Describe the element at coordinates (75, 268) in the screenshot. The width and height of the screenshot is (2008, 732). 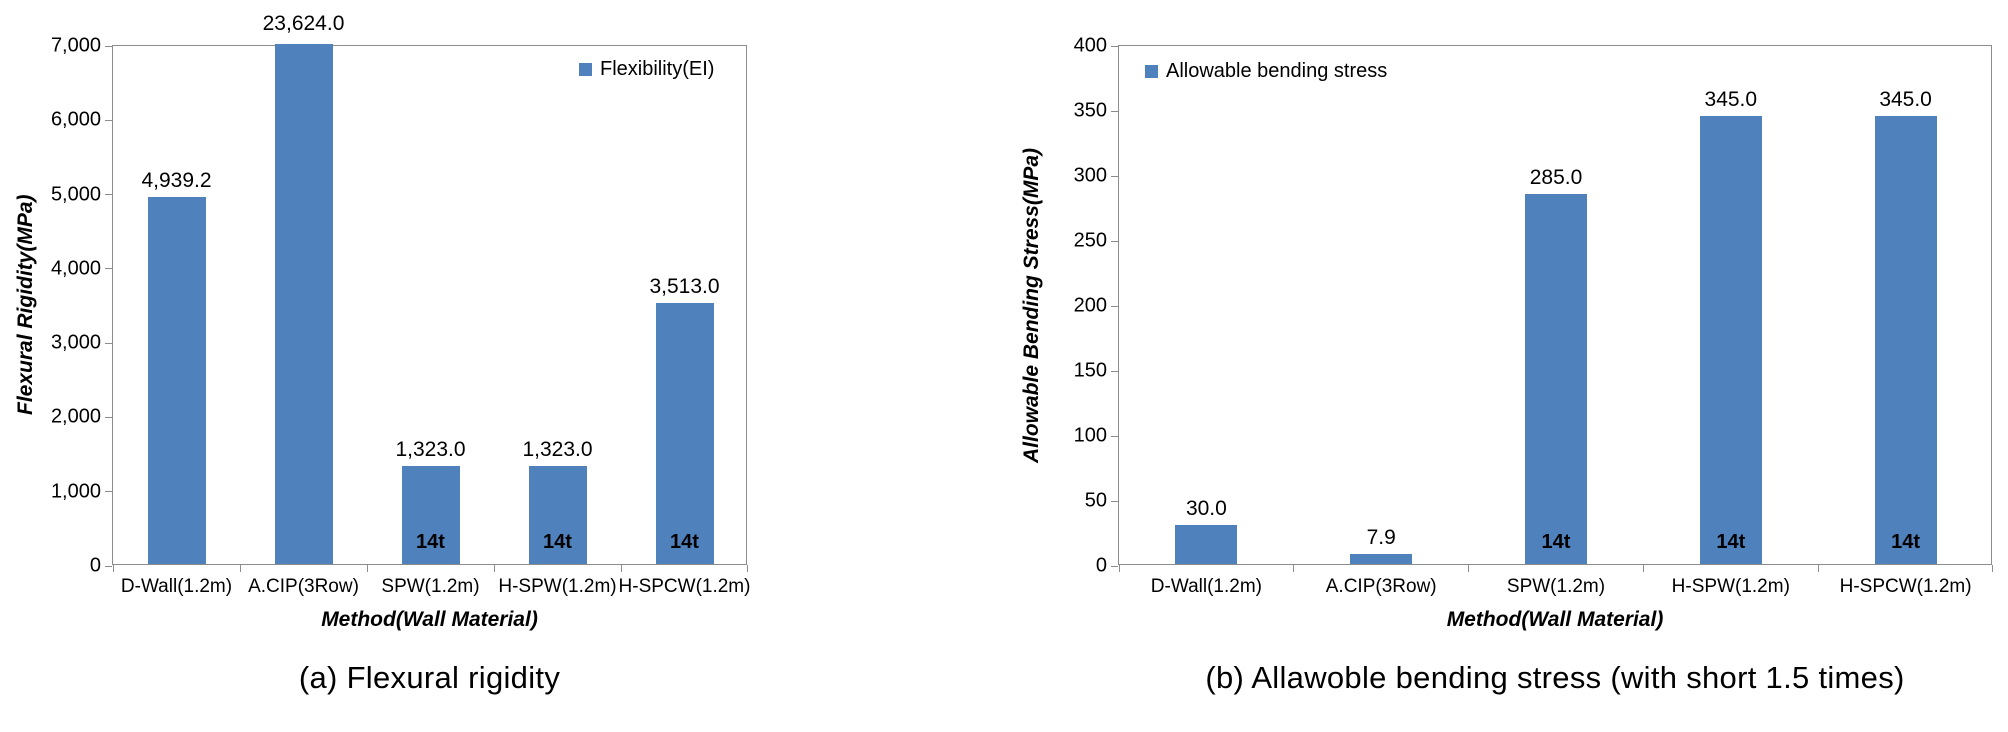
I see `y-tick-label: 4,000` at that location.